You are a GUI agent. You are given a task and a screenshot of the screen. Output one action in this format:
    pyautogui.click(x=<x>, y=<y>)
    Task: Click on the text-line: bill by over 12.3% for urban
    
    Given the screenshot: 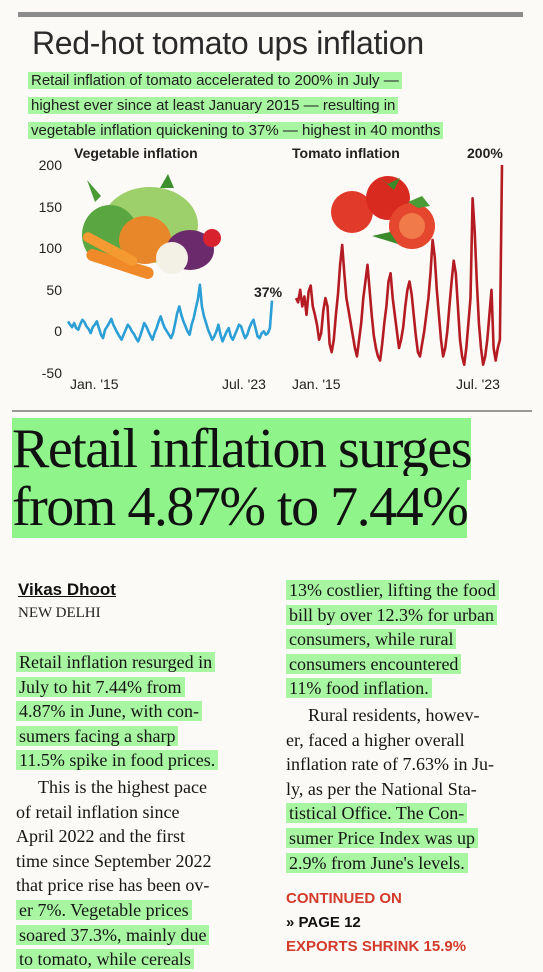 What is the action you would take?
    pyautogui.click(x=391, y=614)
    